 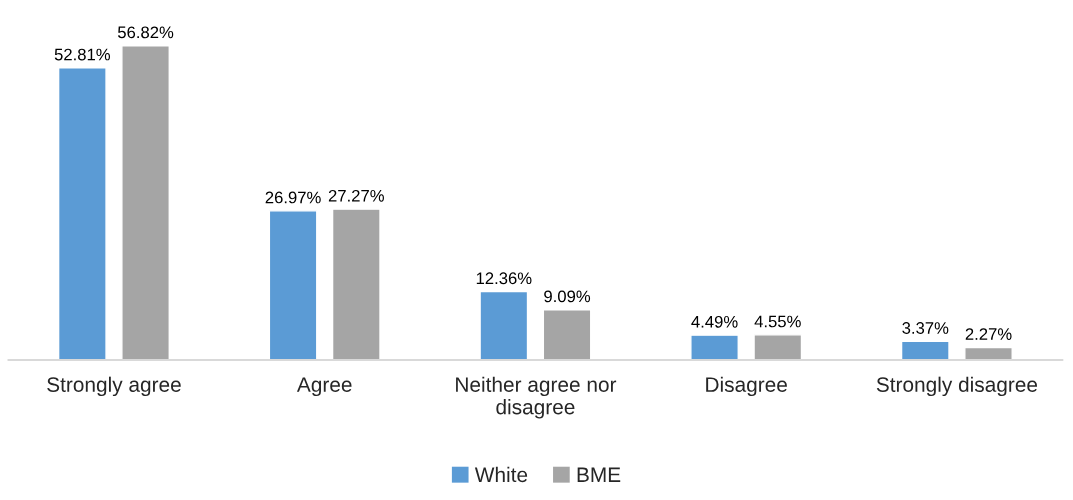 What do you see at coordinates (501, 474) in the screenshot?
I see `legend-label: White` at bounding box center [501, 474].